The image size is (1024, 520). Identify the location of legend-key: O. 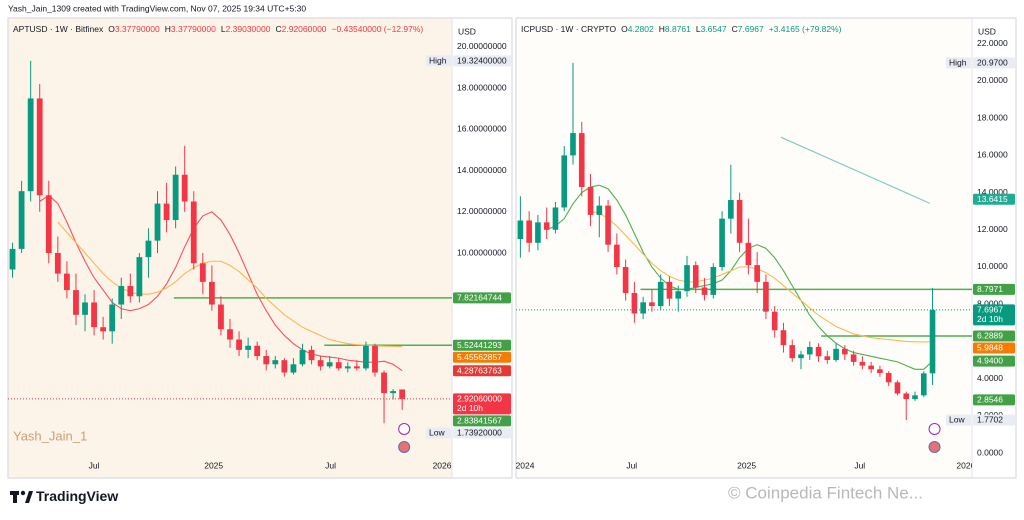
(111, 29).